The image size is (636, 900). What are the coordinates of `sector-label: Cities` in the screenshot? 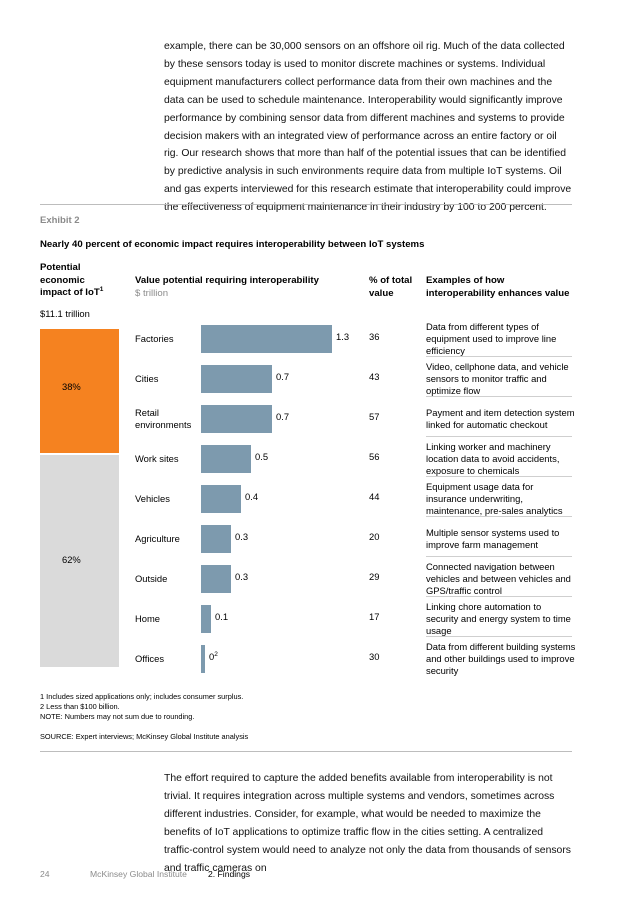 It's located at (147, 378).